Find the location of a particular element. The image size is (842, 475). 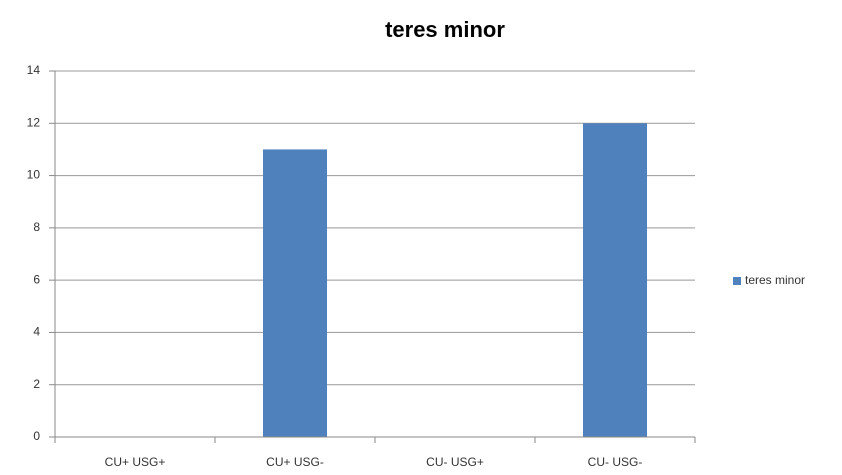

y-tick-label: 0 is located at coordinates (36, 436).